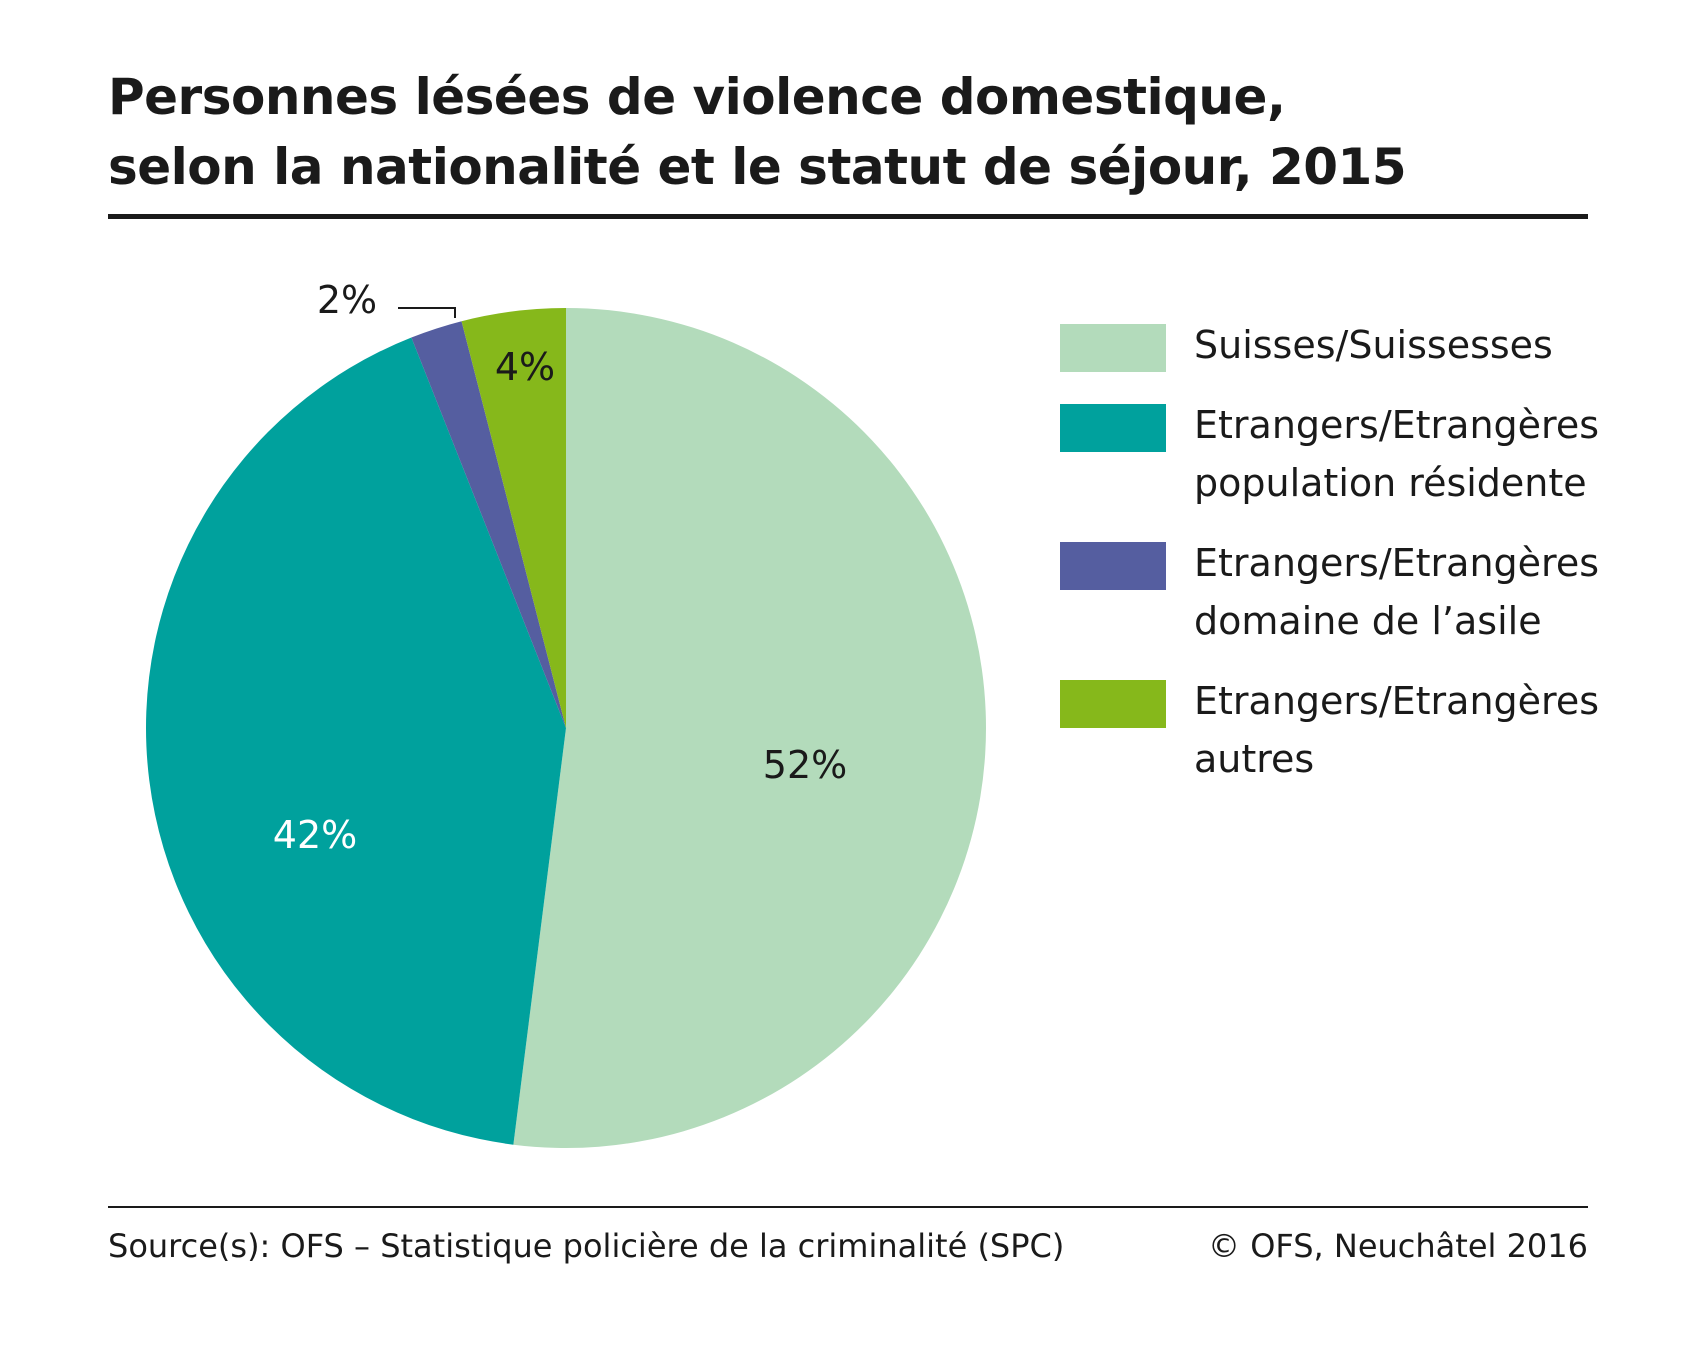 This screenshot has height=1365, width=1688. What do you see at coordinates (315, 835) in the screenshot?
I see `slice-label-population-residente: 42%` at bounding box center [315, 835].